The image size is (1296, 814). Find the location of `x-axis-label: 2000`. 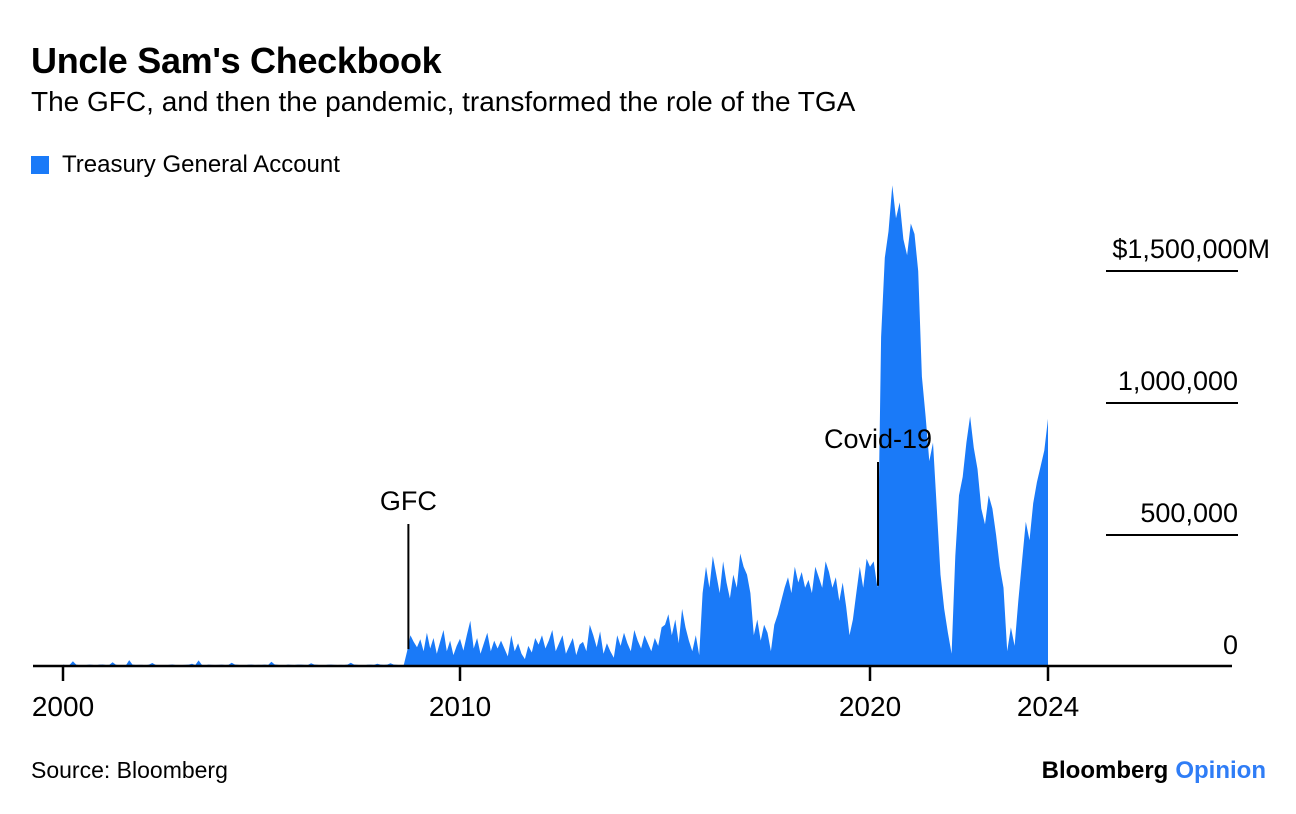

x-axis-label: 2000 is located at coordinates (63, 706).